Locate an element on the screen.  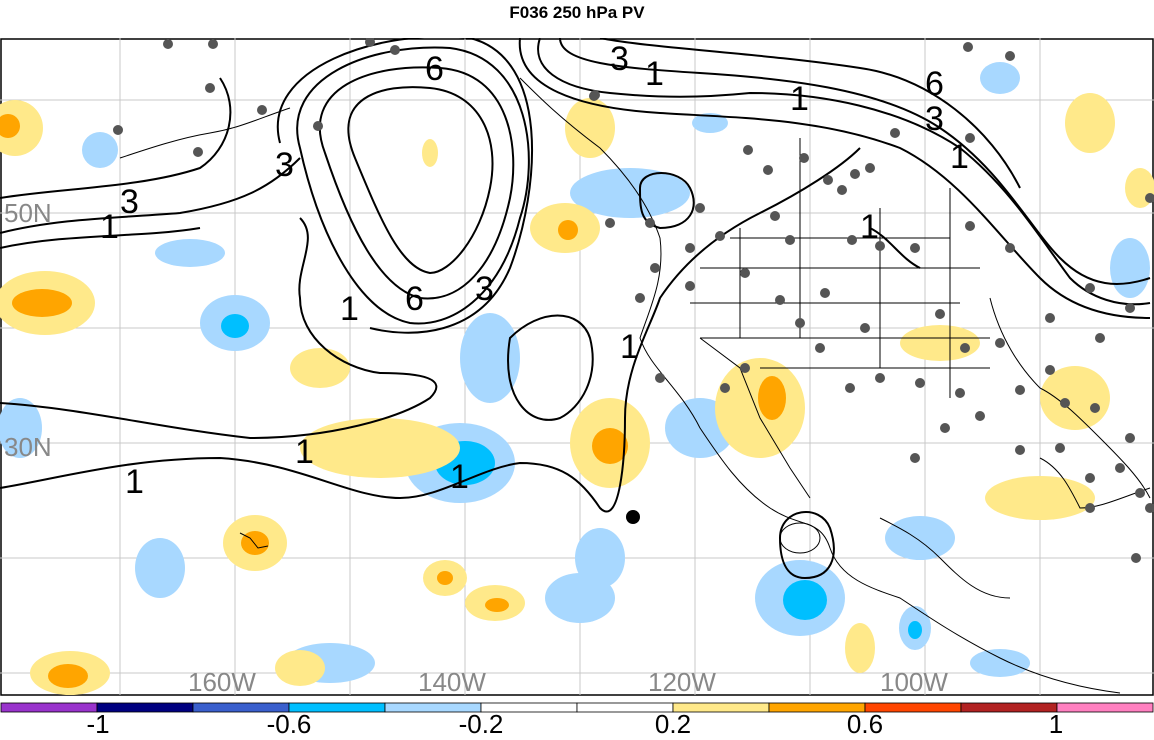
lat-label-30n: 30N is located at coordinates (28, 447).